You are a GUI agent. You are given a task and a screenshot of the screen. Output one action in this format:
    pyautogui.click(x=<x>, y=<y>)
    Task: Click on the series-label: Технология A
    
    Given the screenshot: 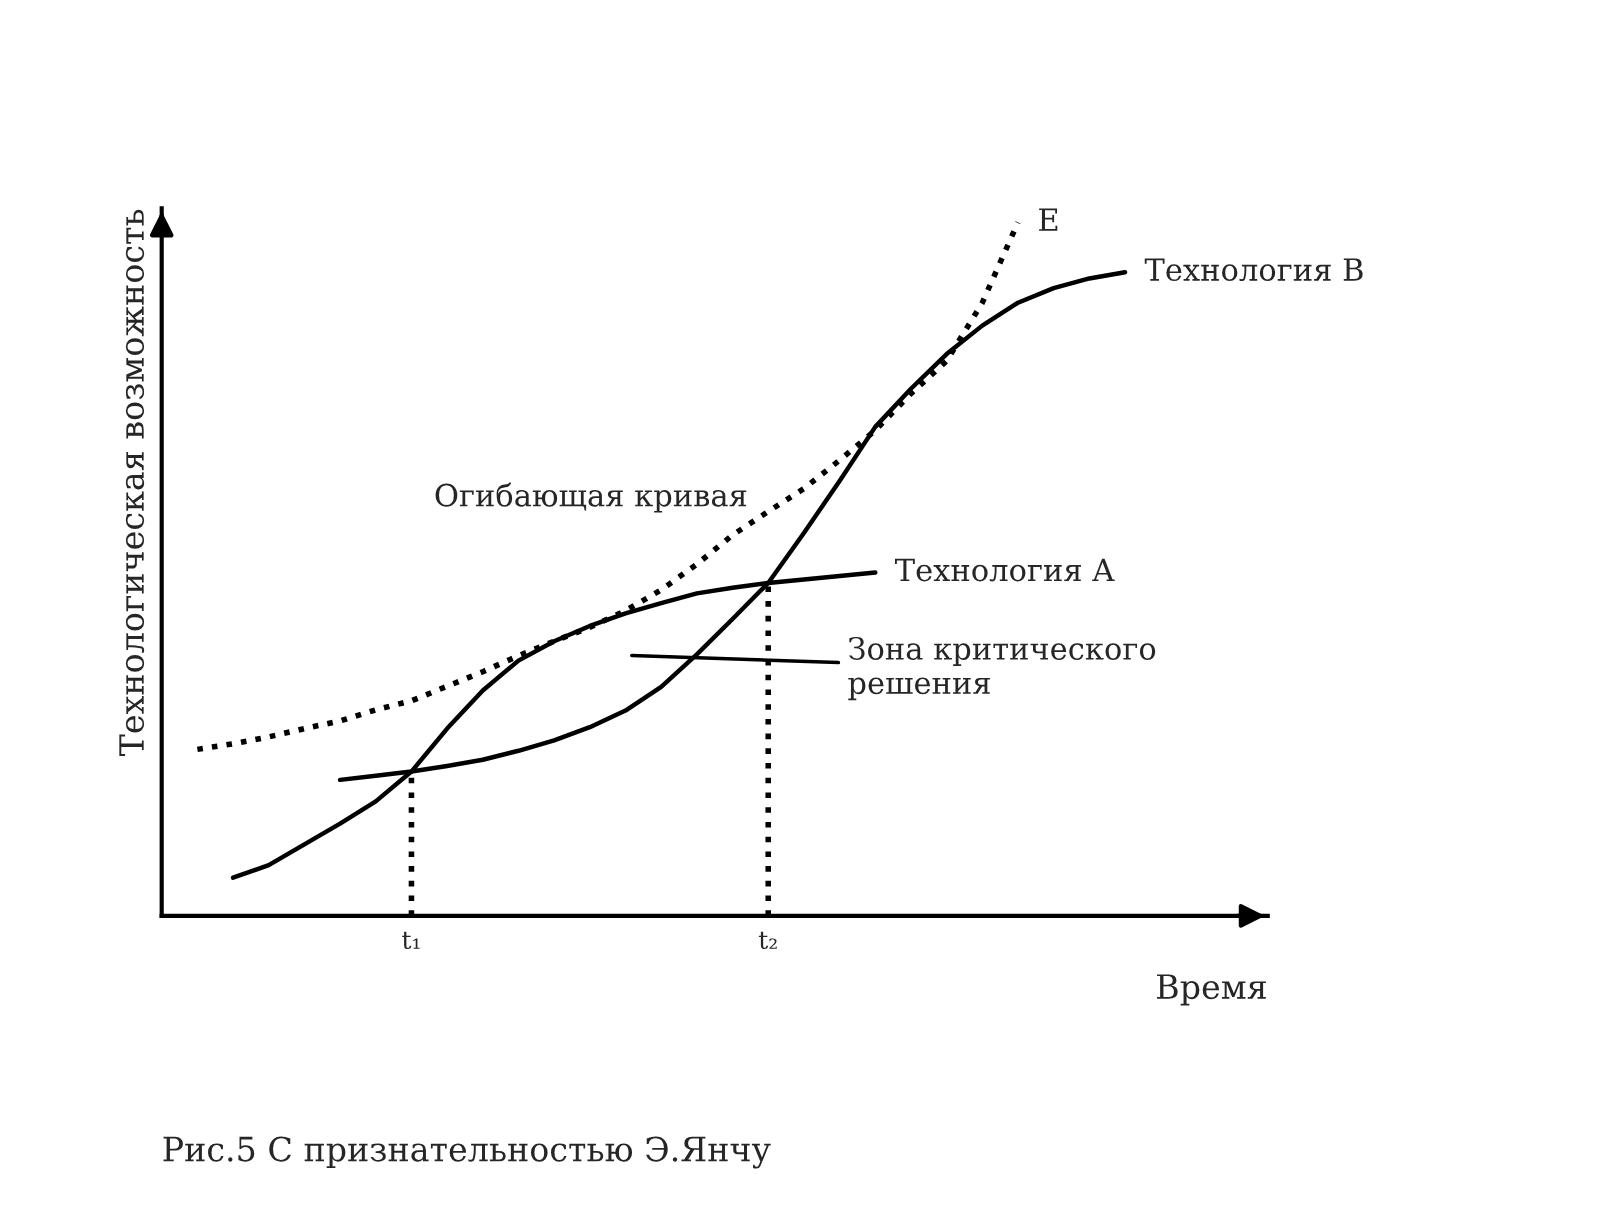 What is the action you would take?
    pyautogui.click(x=1005, y=570)
    